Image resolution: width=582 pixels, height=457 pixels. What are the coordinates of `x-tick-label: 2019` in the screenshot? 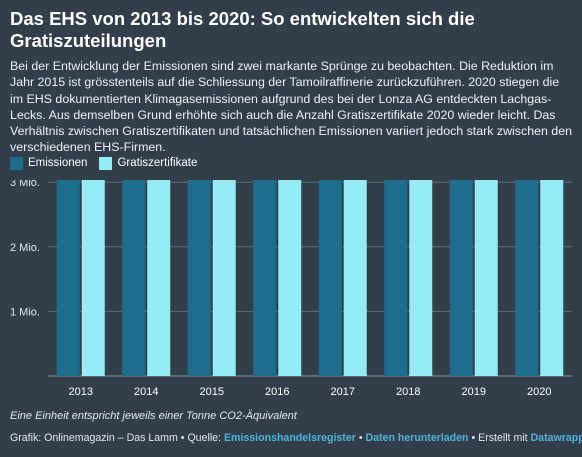 It's located at (474, 392).